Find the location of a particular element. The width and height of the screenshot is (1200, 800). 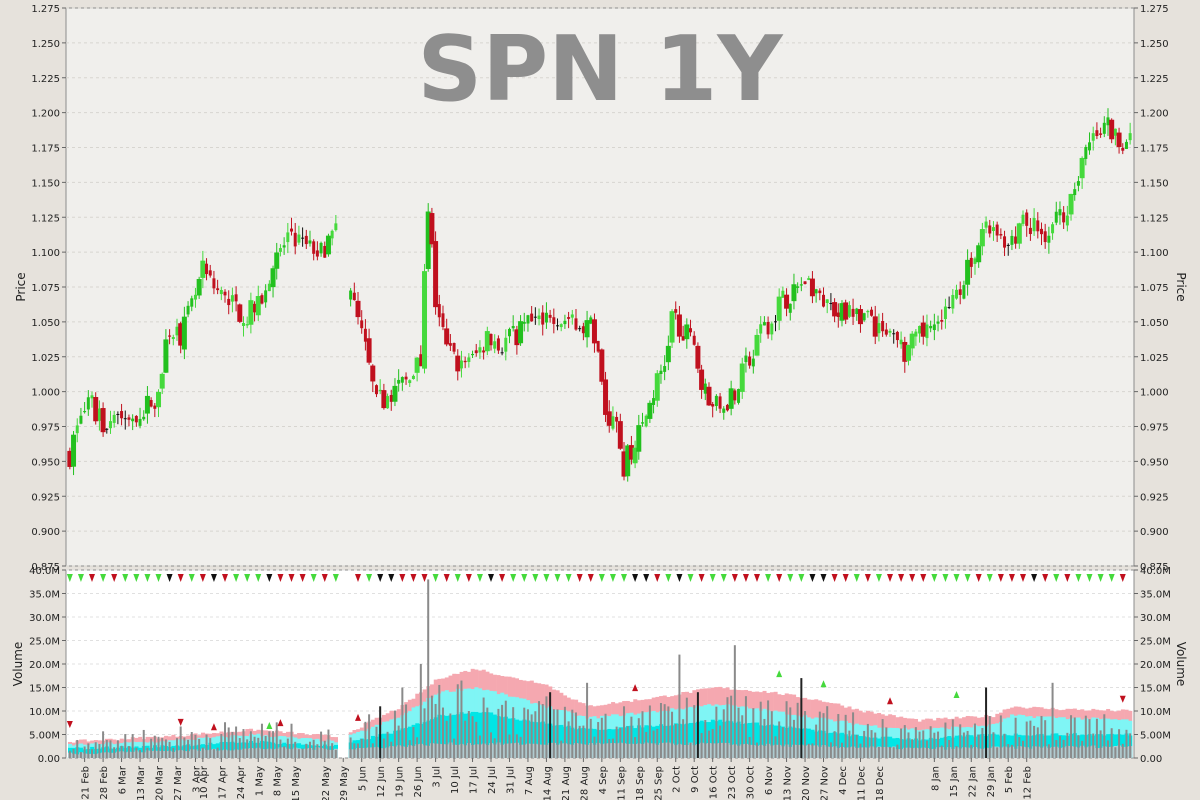

price-tick-label: 1.125 is located at coordinates (45, 218).